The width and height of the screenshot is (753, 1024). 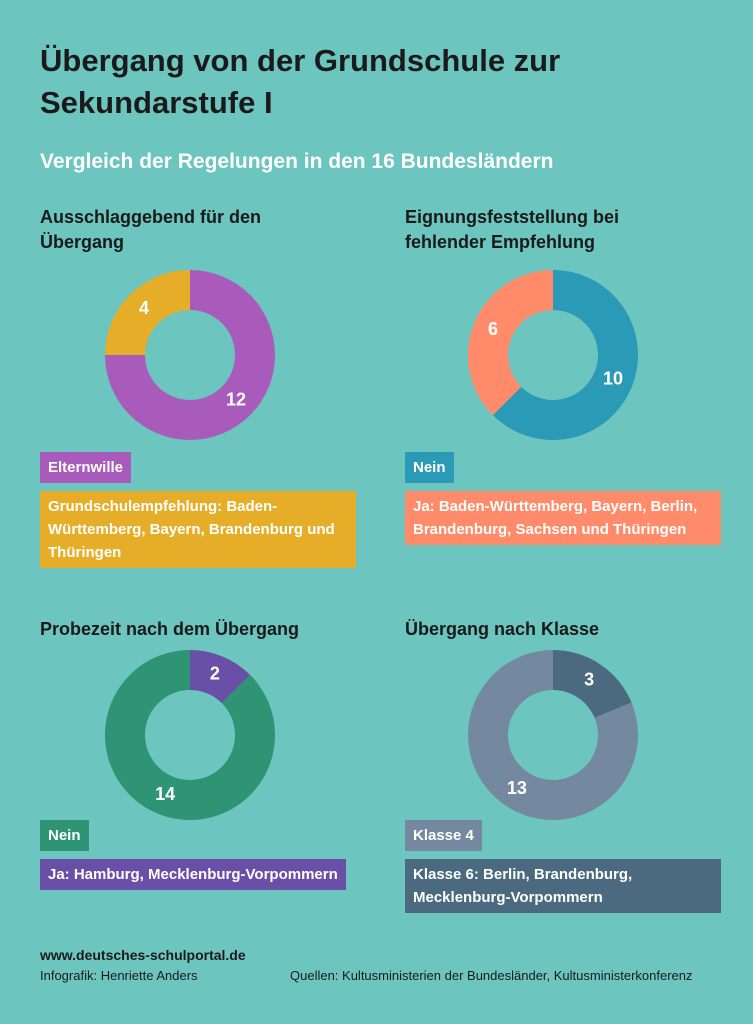 What do you see at coordinates (143, 955) in the screenshot?
I see `footer-url: www.deutsches-schulportal.de` at bounding box center [143, 955].